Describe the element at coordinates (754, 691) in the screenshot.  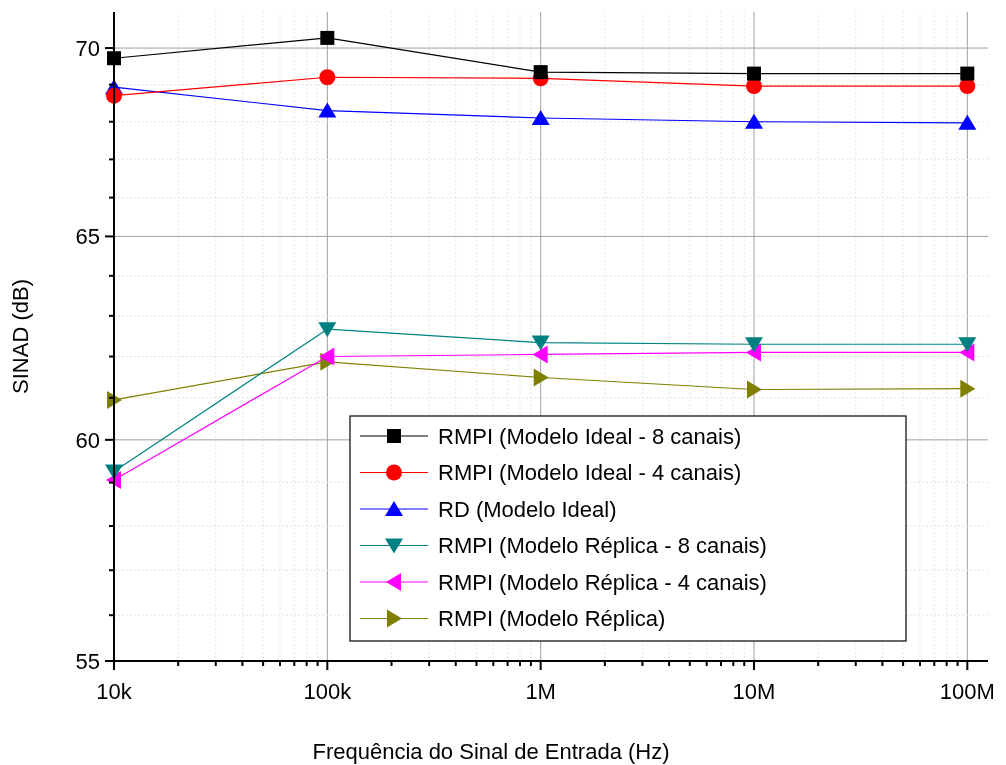
I see `x-tick-label: 10M` at that location.